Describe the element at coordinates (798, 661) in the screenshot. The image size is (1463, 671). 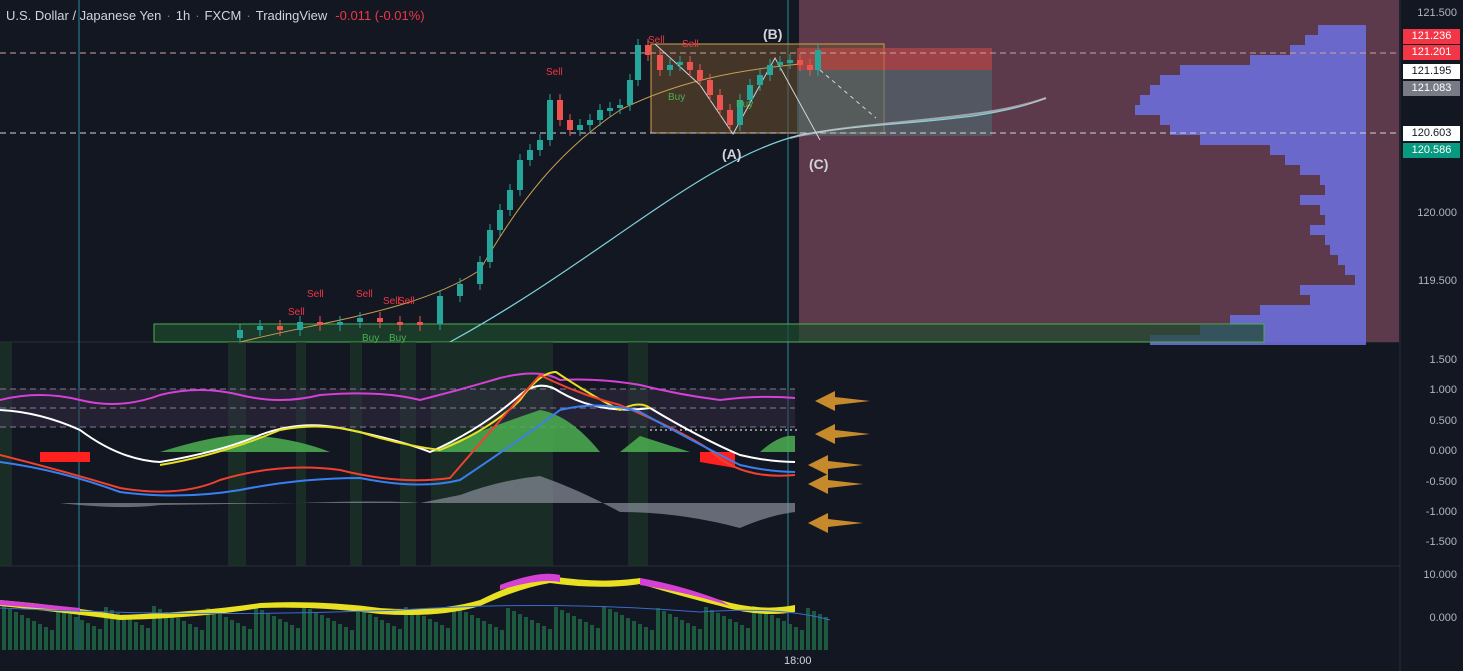
I see `time-label: 18:00` at that location.